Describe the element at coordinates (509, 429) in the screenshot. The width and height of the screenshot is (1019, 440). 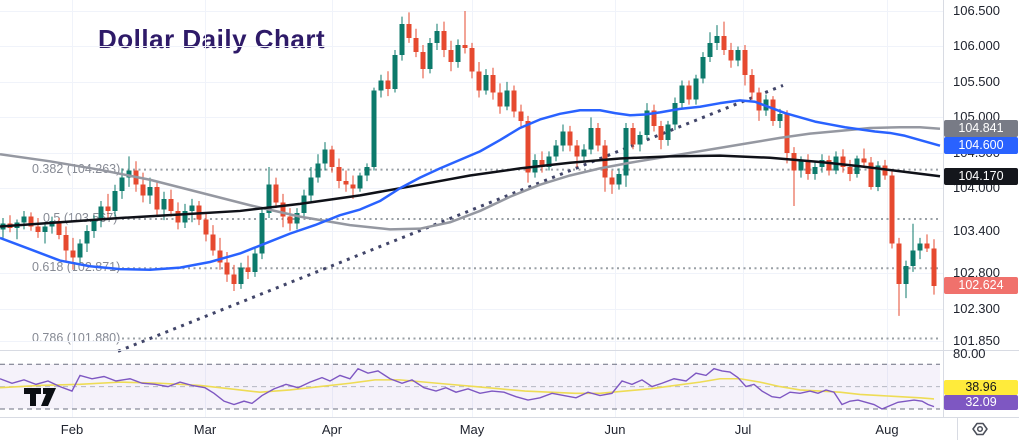
I see `time-scale` at that location.